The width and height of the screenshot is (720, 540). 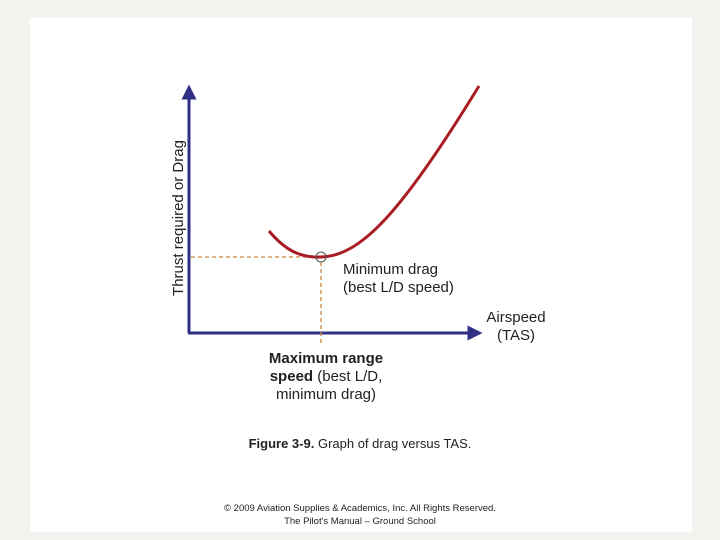 I want to click on min-point, so click(x=321, y=257).